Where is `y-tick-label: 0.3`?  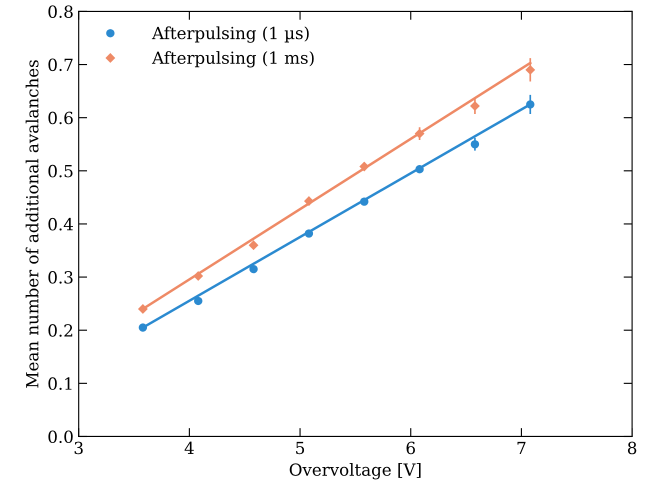 y-tick-label: 0.3 is located at coordinates (60, 277).